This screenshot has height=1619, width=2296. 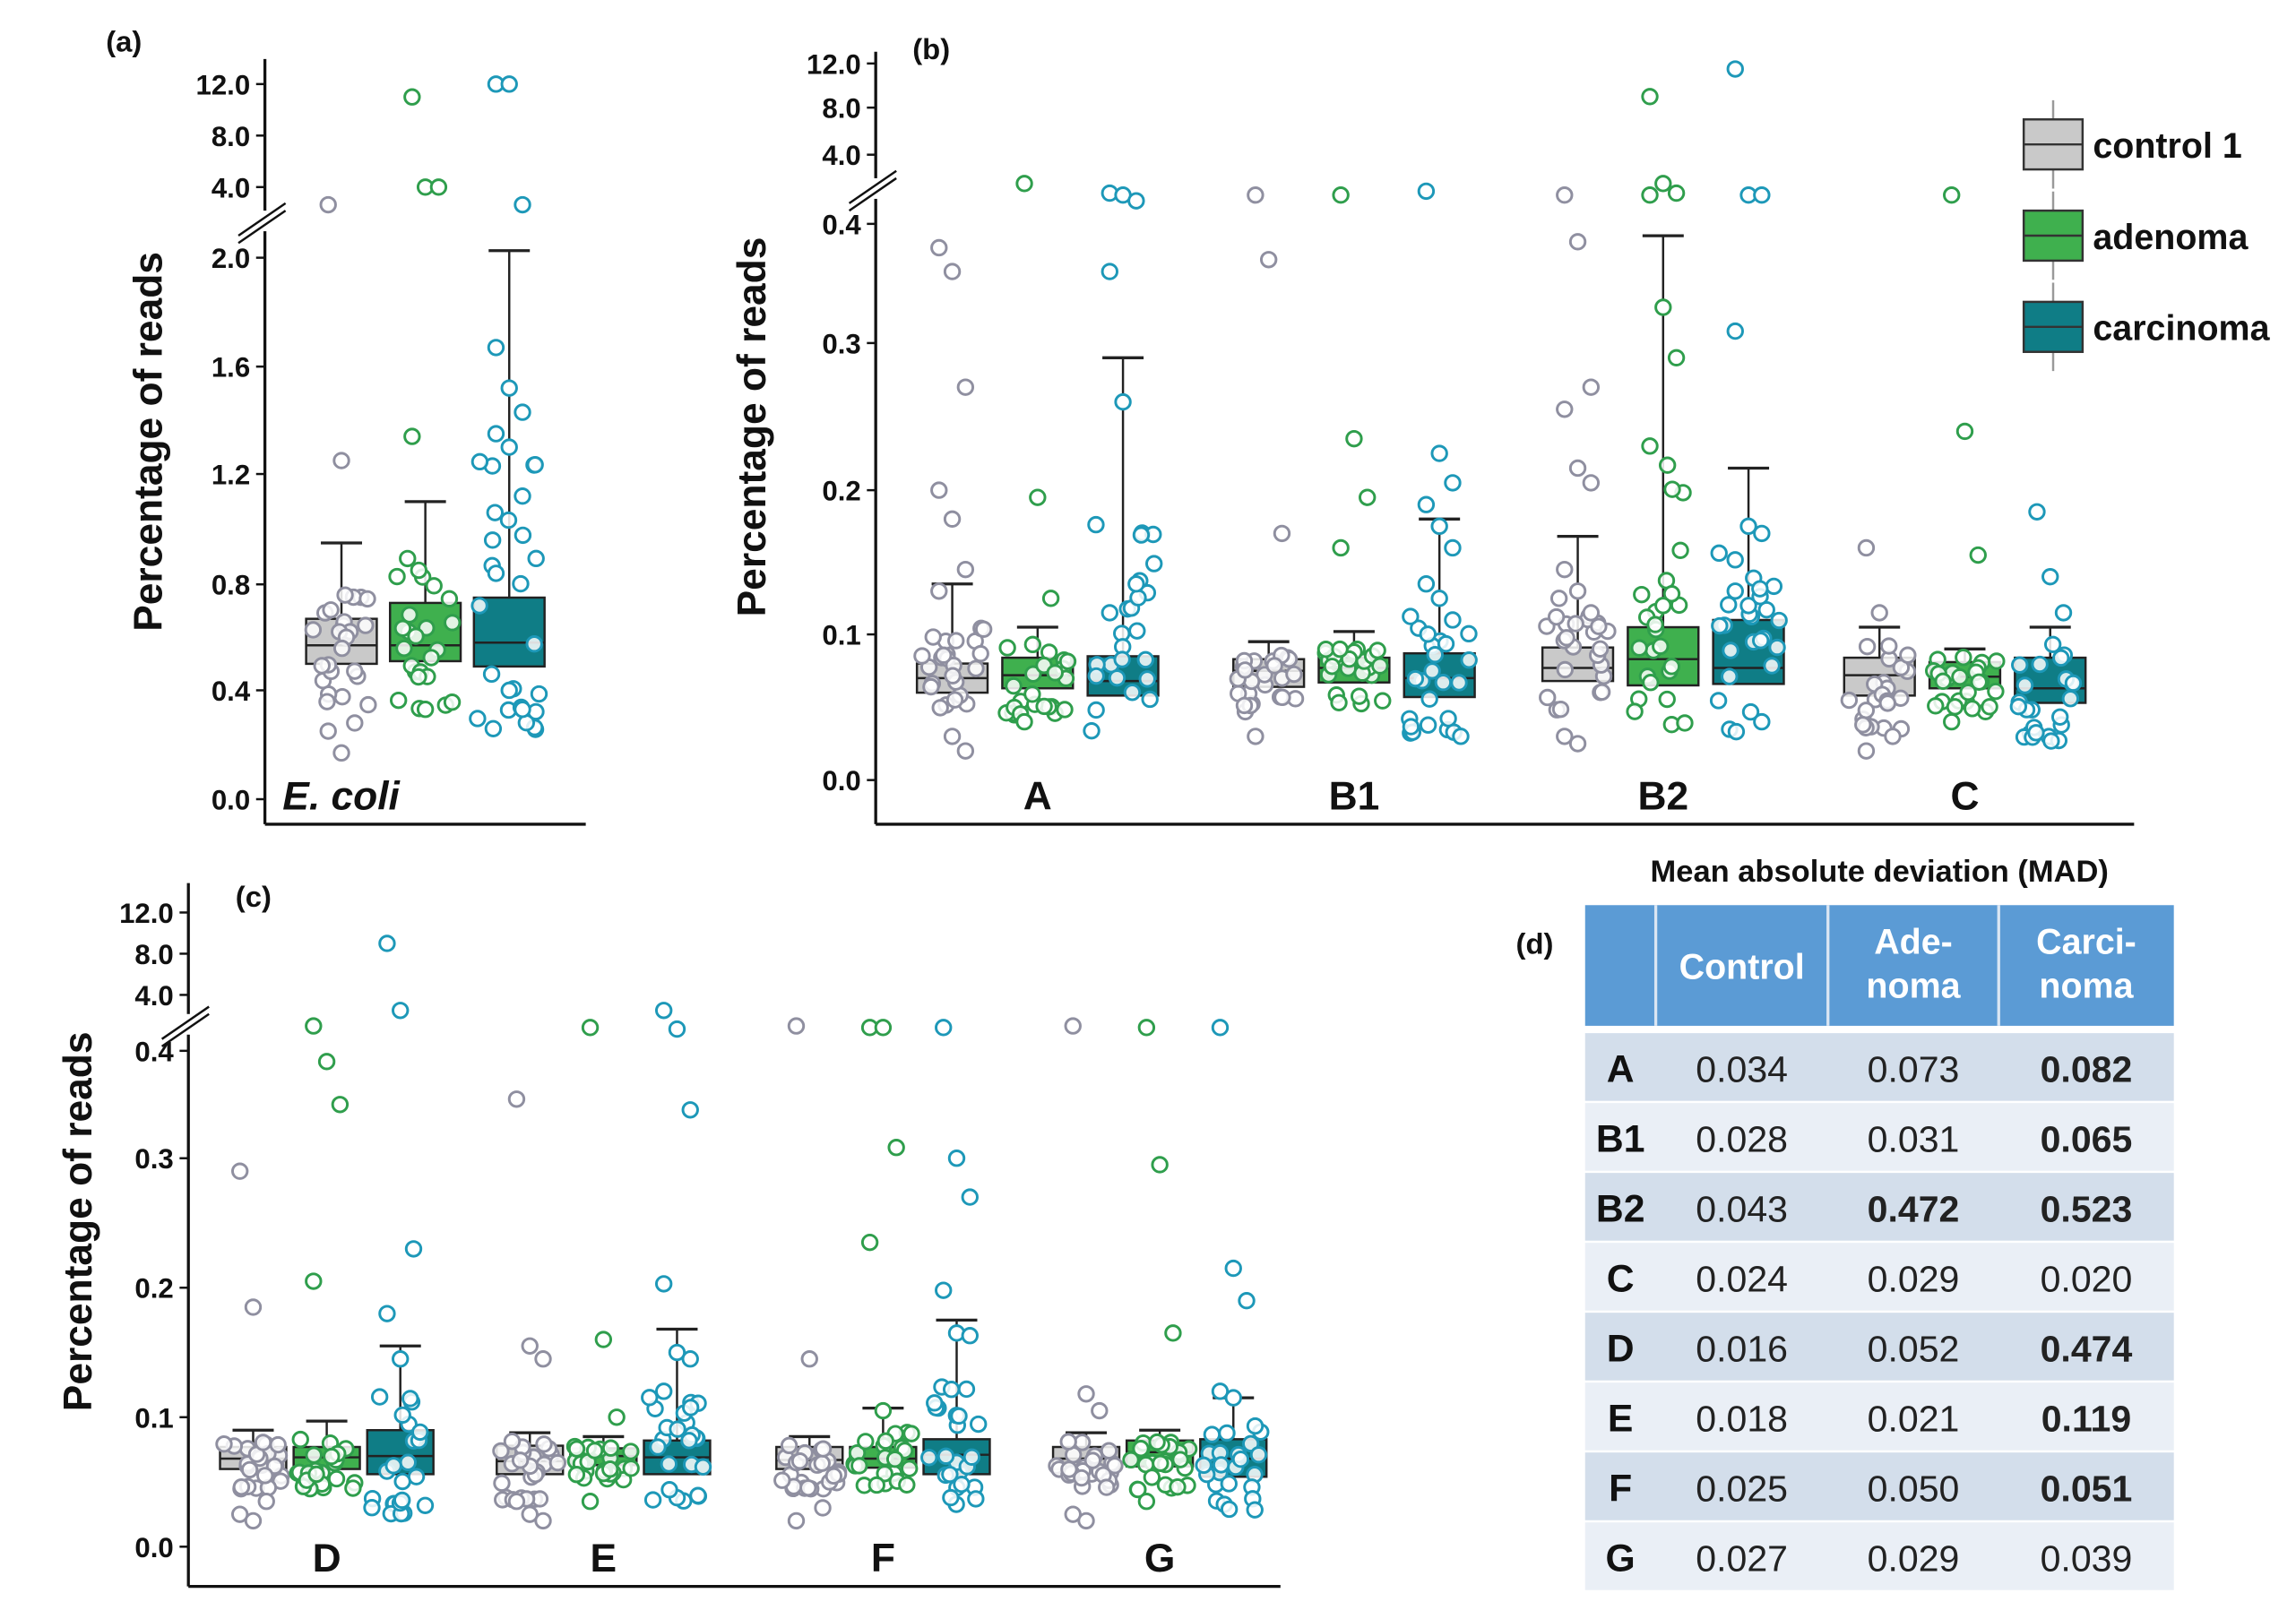 What do you see at coordinates (1742, 1138) in the screenshot?
I see `table-cell: 0.028` at bounding box center [1742, 1138].